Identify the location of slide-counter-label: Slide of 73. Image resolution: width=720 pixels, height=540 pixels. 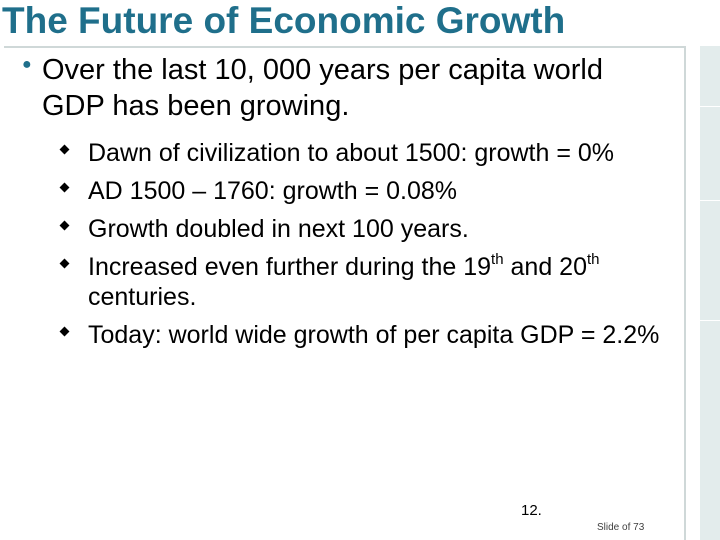
(621, 527).